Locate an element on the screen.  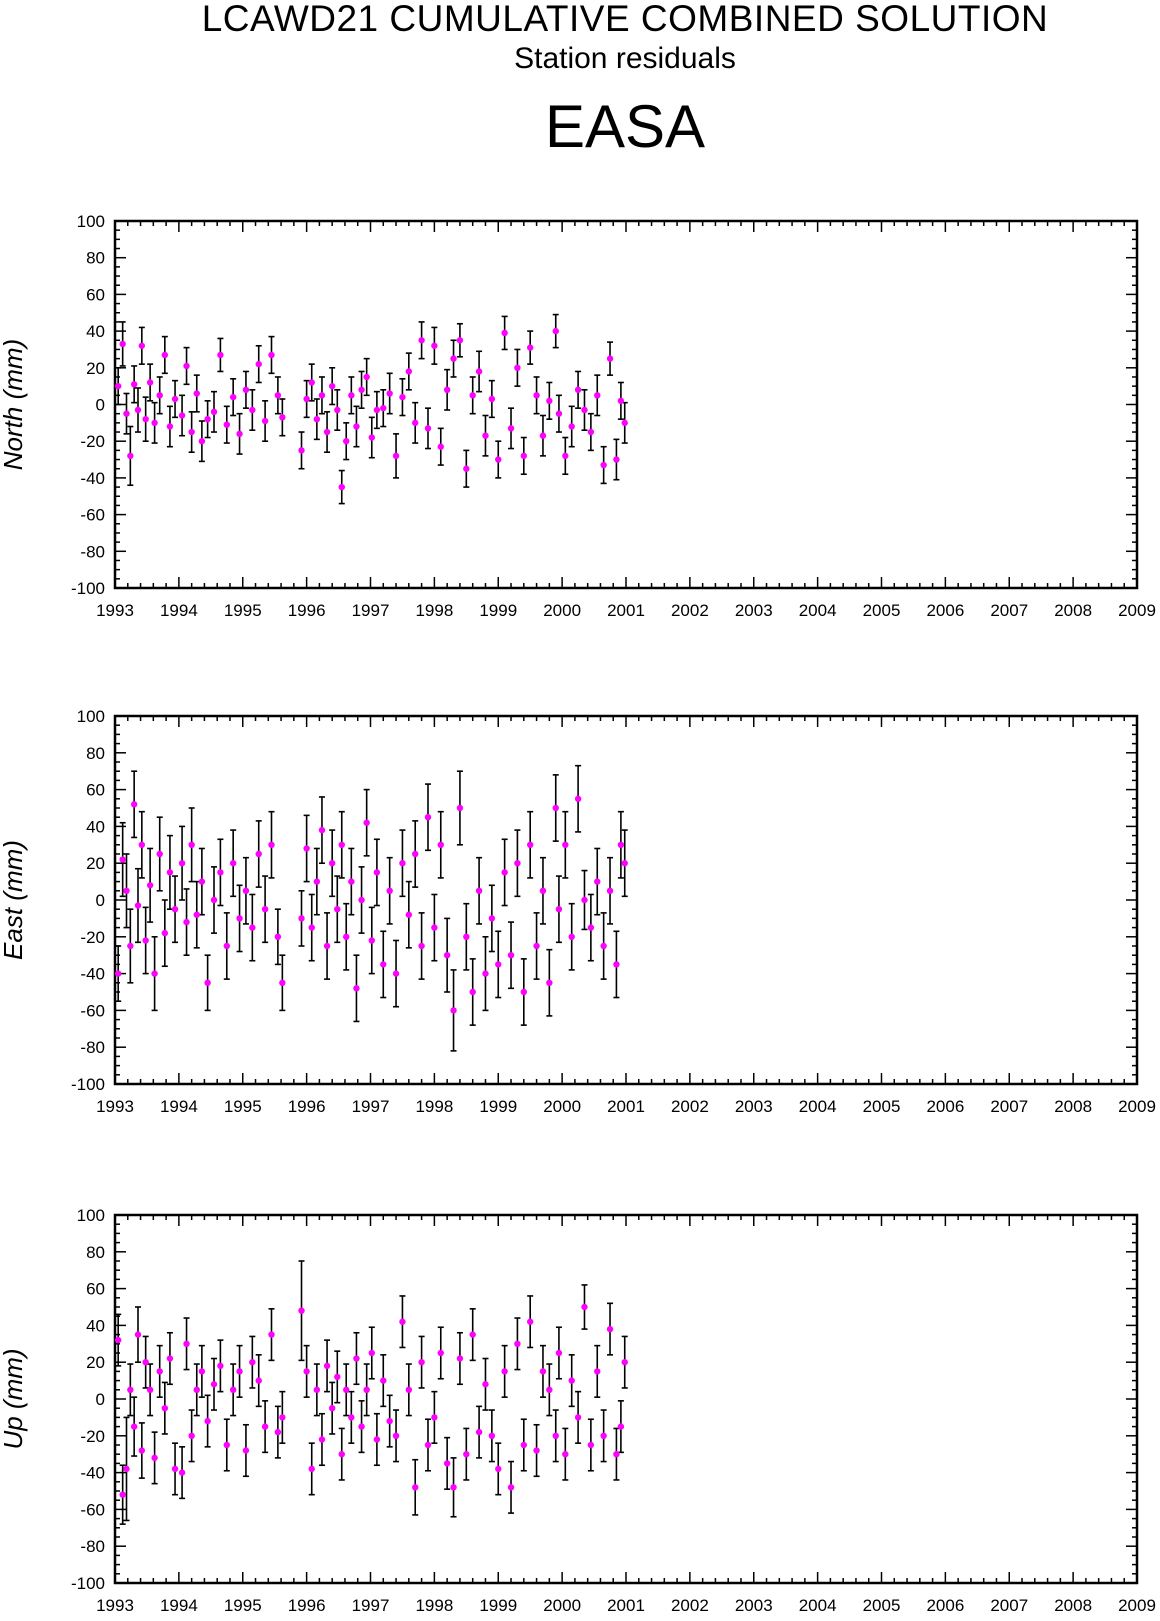
x-tick-label: 1999 is located at coordinates (498, 1605).